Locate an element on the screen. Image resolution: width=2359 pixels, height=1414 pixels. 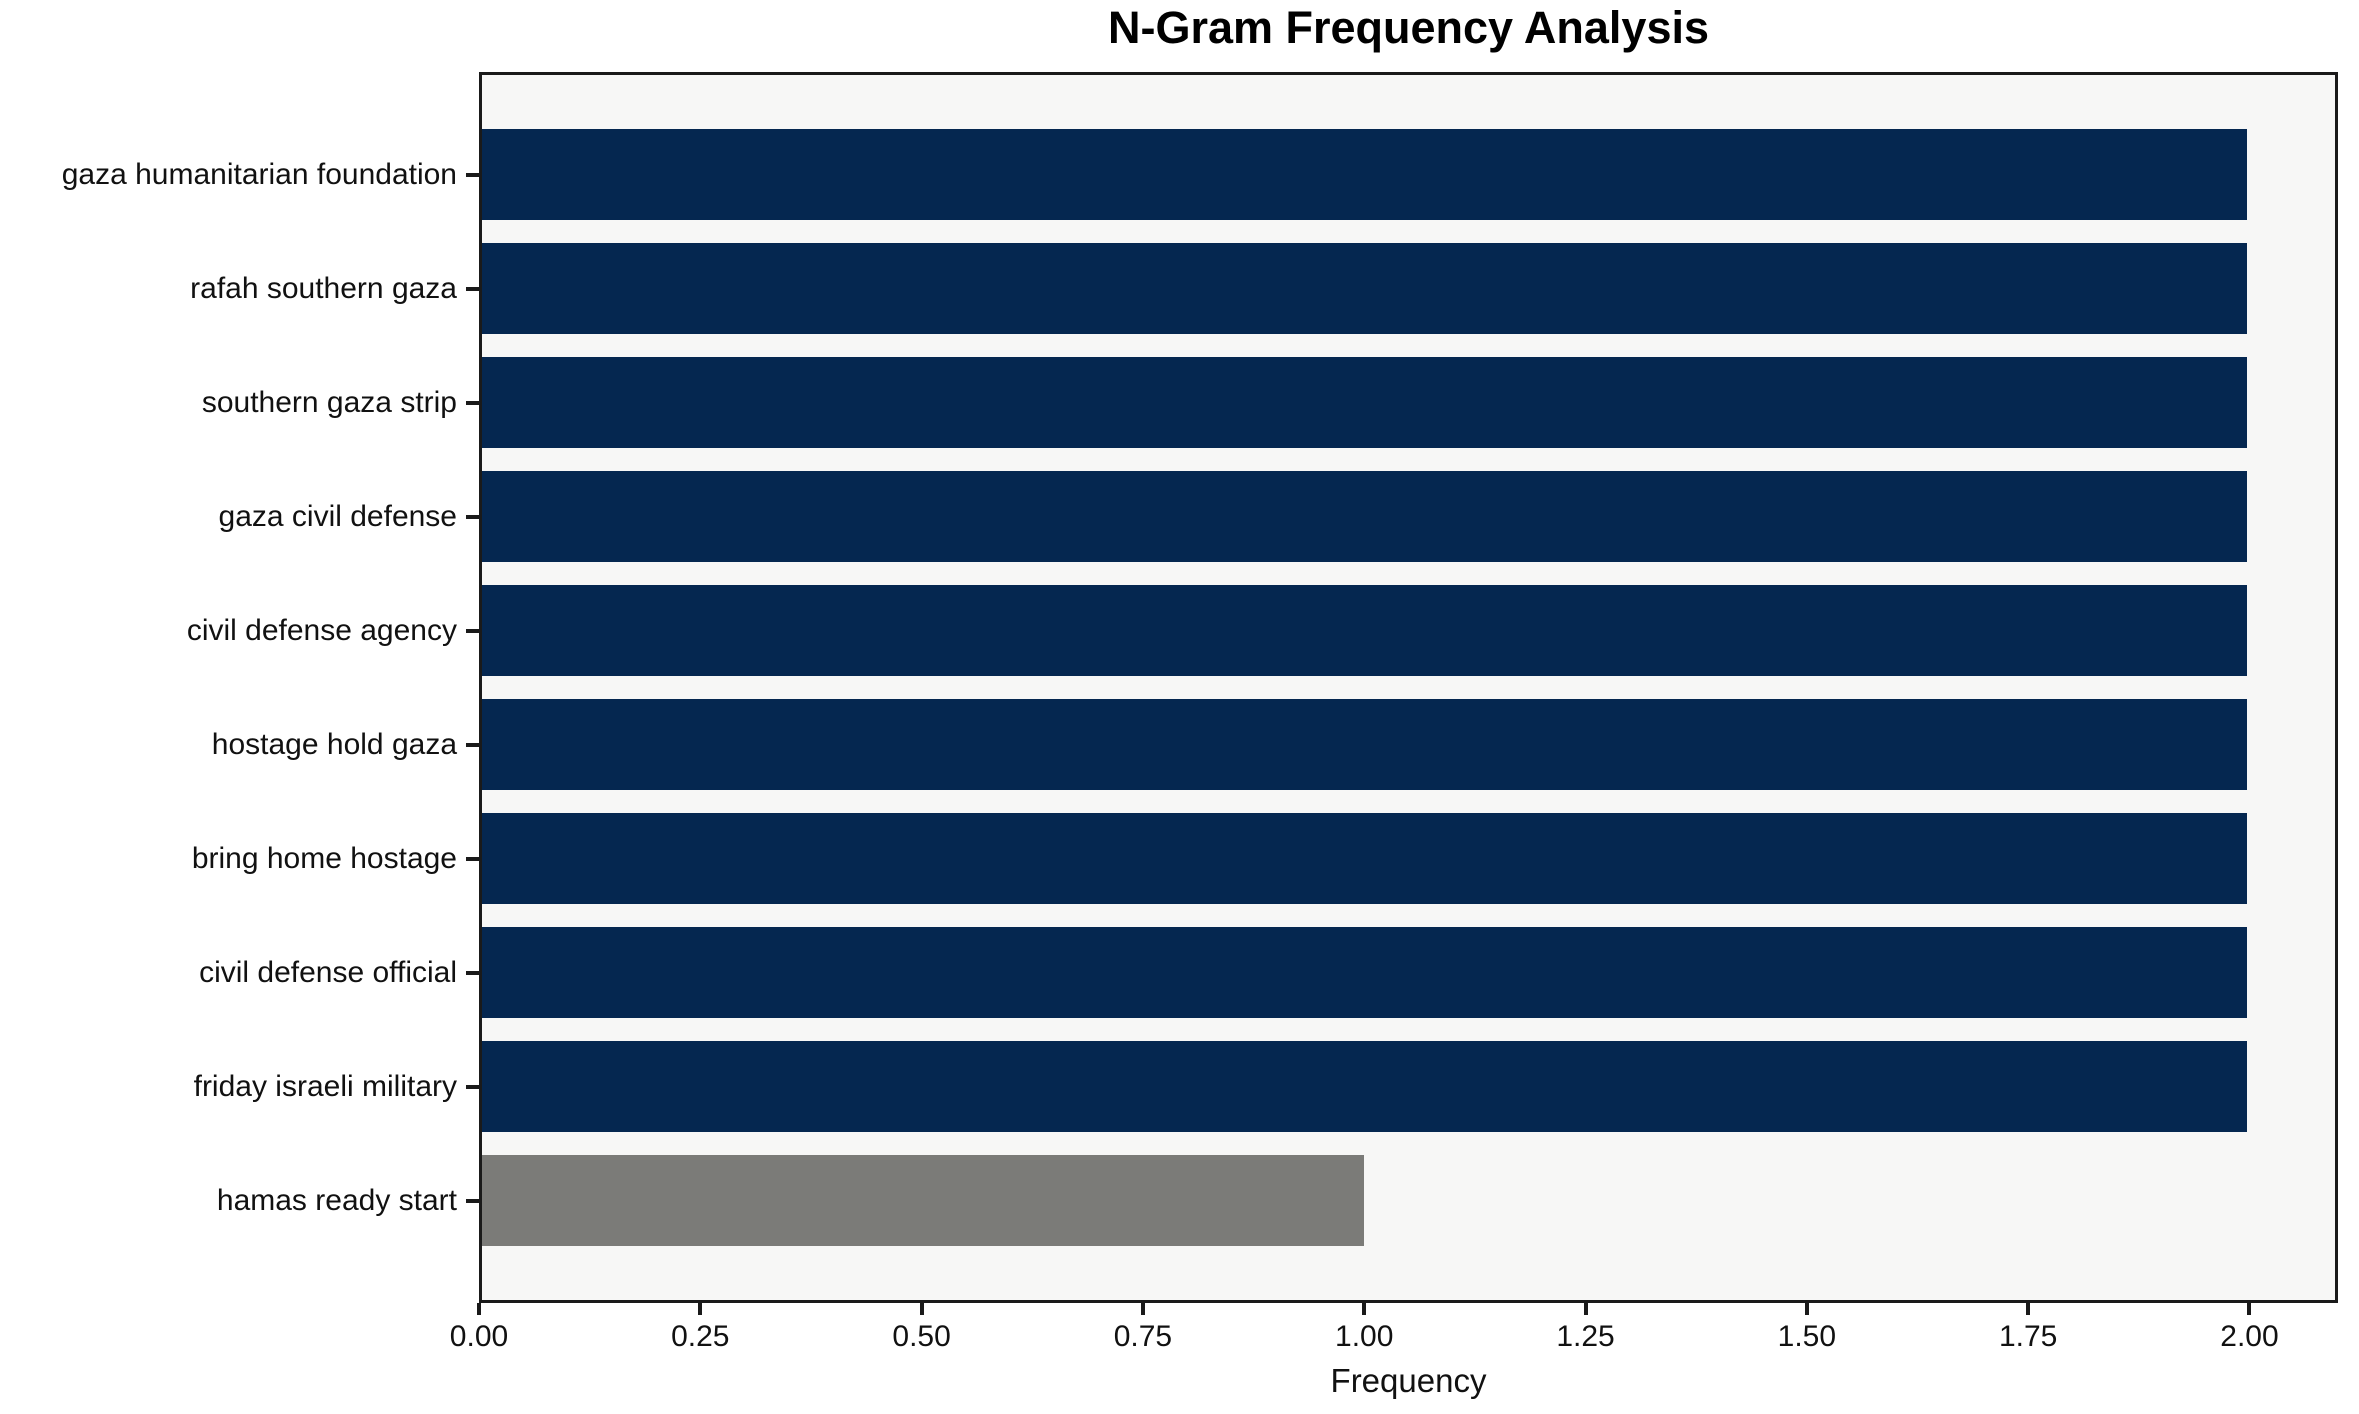
y-tick-label: hamas ready start is located at coordinates (336, 1200).